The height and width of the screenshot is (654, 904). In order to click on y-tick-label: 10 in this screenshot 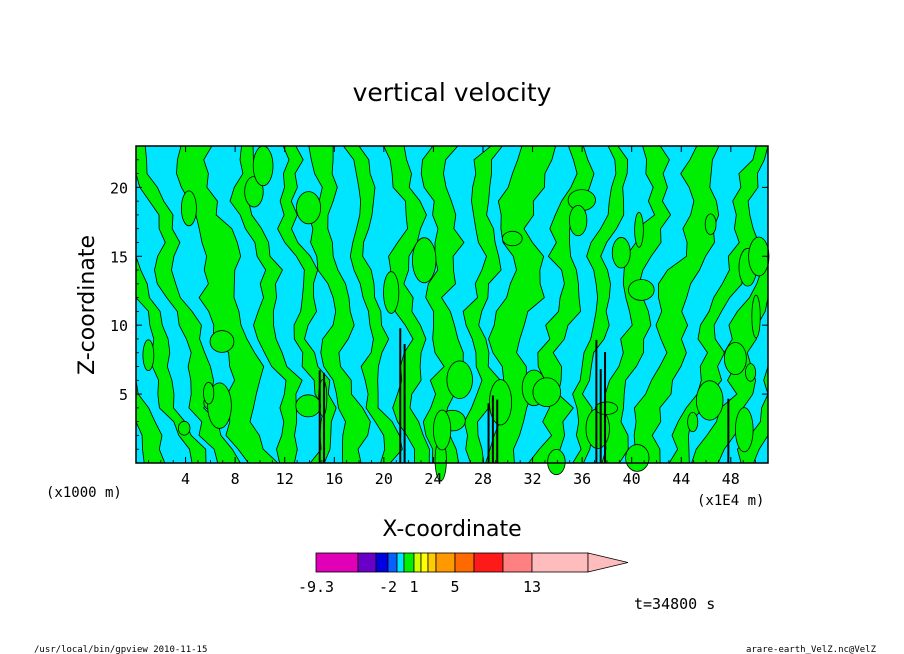, I will do `click(119, 326)`.